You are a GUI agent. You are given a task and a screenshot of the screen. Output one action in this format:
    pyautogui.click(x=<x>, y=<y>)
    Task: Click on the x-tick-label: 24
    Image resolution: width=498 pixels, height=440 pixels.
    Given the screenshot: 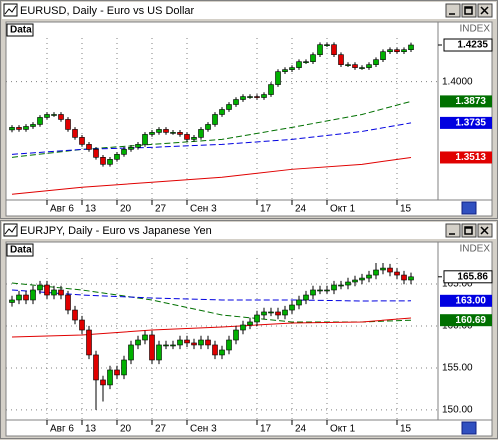 What is the action you would take?
    pyautogui.click(x=301, y=429)
    